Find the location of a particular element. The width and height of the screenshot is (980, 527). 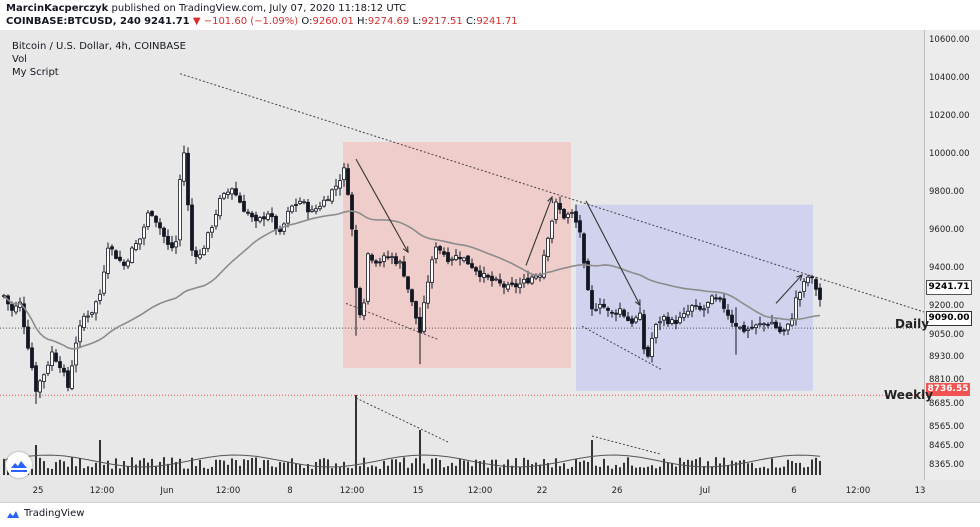

volume-average-line is located at coordinates (412, 461).